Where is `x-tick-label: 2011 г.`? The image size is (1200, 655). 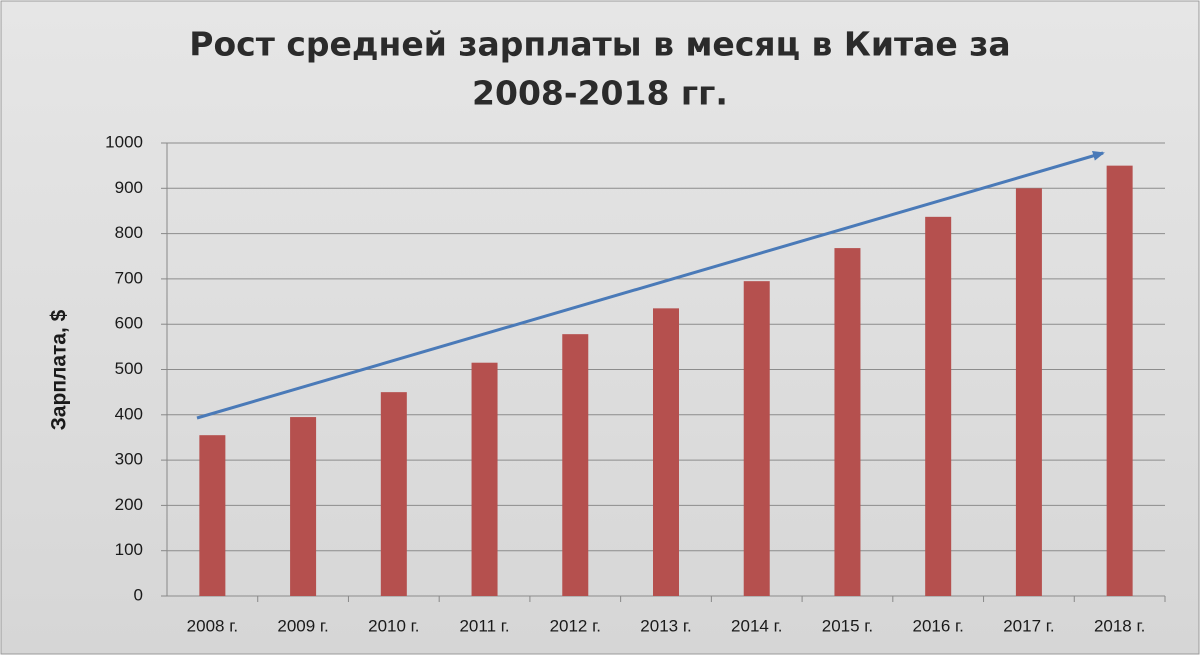 x-tick-label: 2011 г. is located at coordinates (484, 625).